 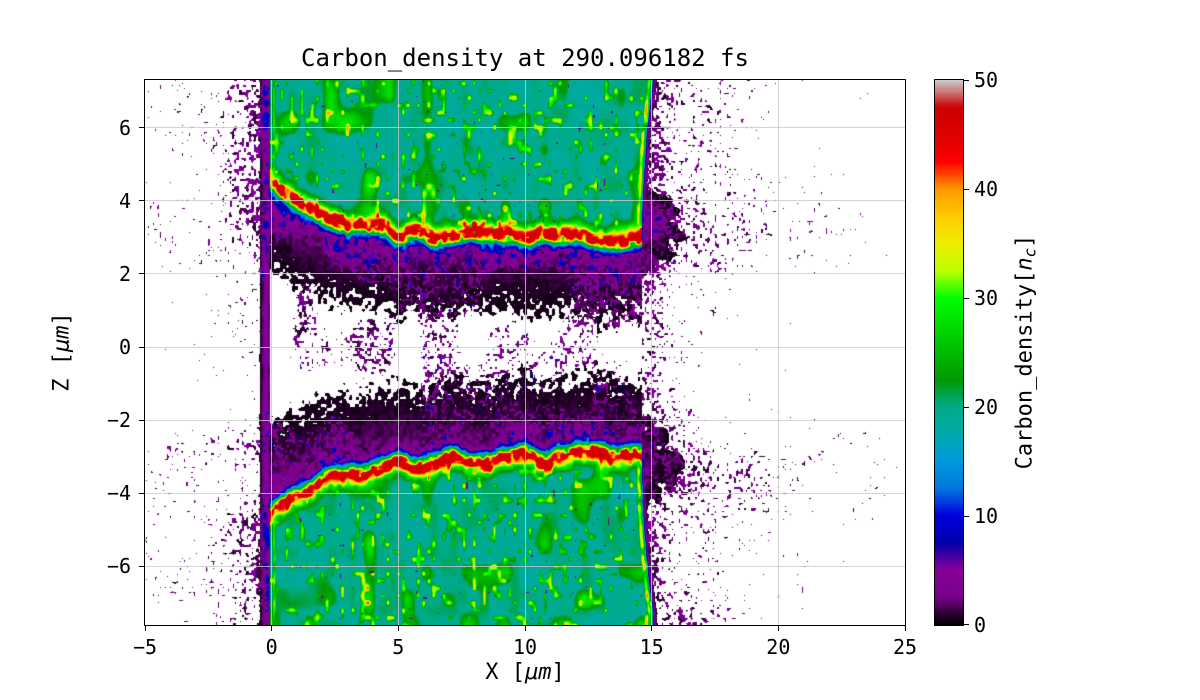 I want to click on chart-title: Carbon_density at 290.096182 fs, so click(x=525, y=58).